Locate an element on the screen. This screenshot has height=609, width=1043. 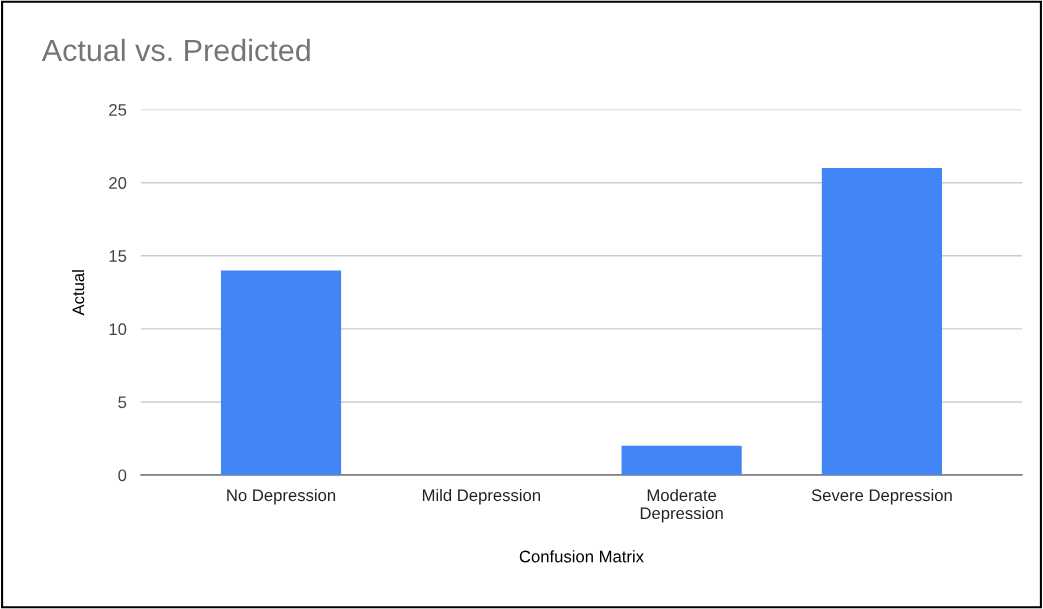
x-axis-title: Confusion Matrix is located at coordinates (581, 556).